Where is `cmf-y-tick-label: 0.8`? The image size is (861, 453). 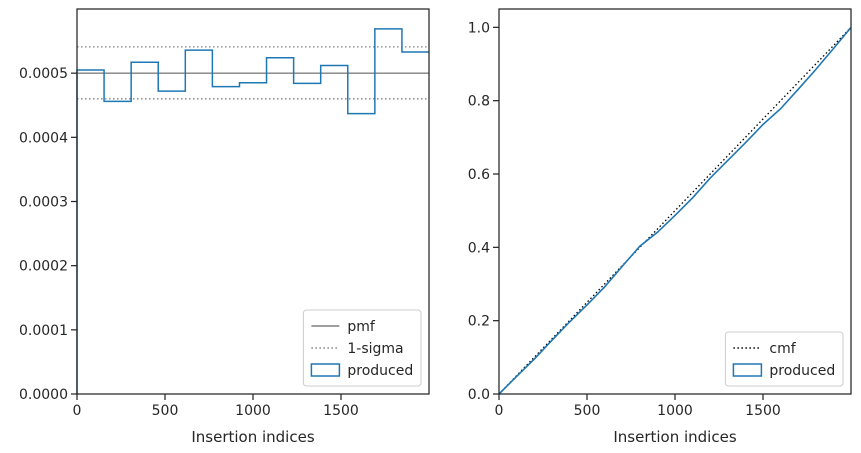
cmf-y-tick-label: 0.8 is located at coordinates (479, 102).